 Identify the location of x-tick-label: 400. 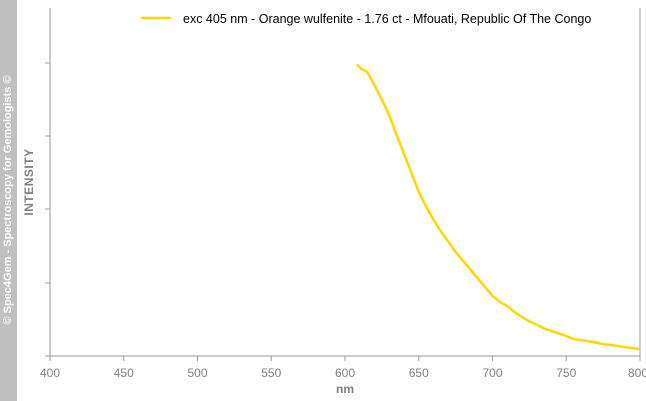
(50, 373).